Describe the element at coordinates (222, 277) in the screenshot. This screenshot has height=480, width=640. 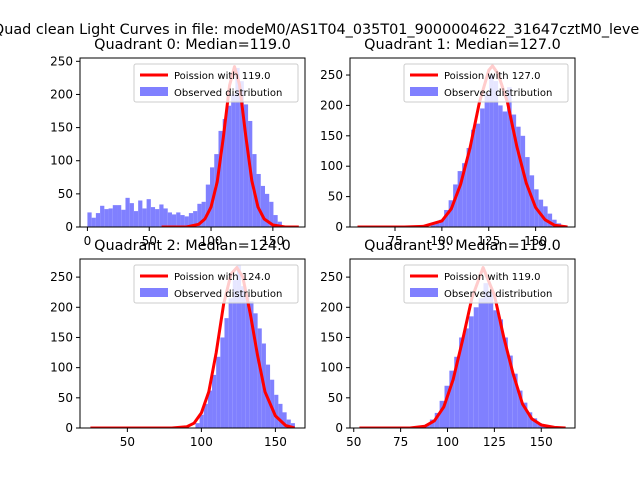
I see `legend-label-poisson: Poission with 124.0` at that location.